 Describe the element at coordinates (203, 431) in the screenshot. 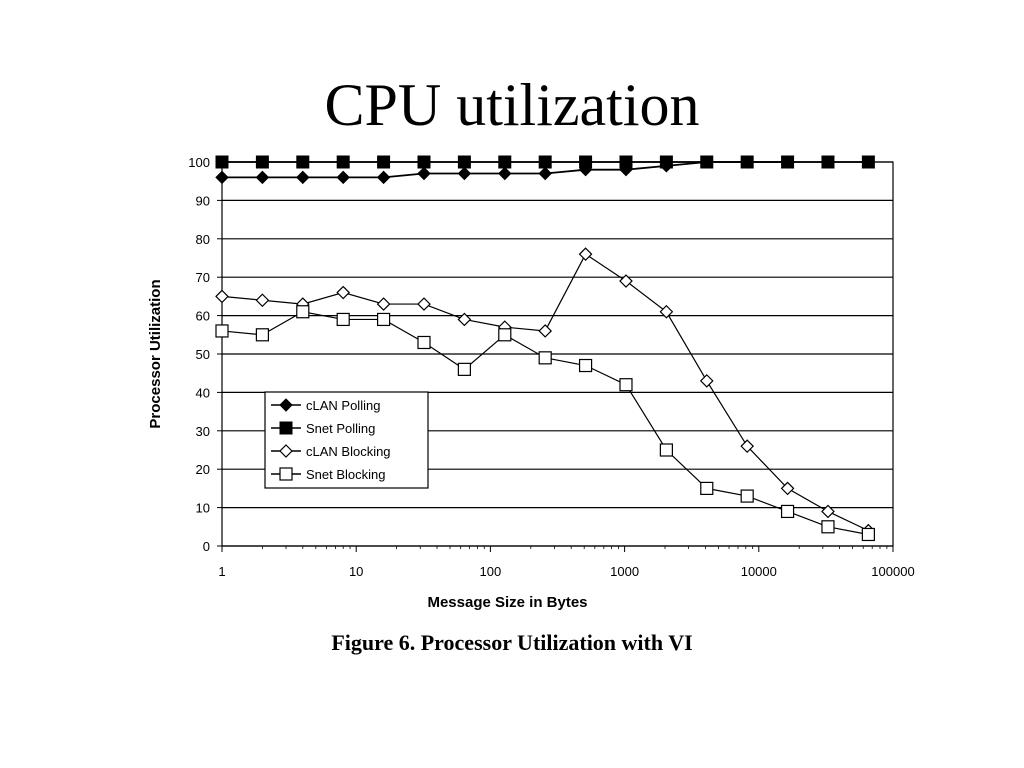

I see `y-tick-label: 30` at that location.